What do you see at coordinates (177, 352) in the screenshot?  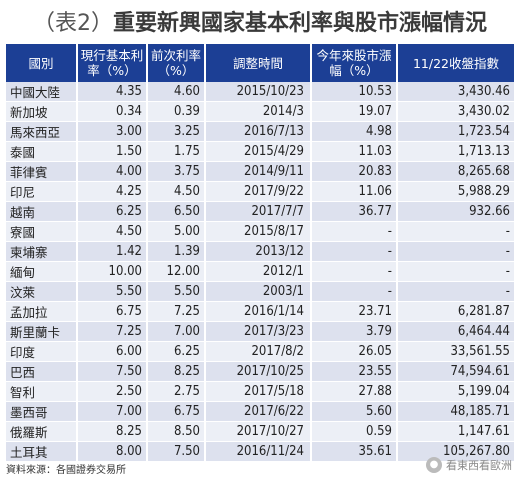 I see `cell-previous-rate: 6.25` at bounding box center [177, 352].